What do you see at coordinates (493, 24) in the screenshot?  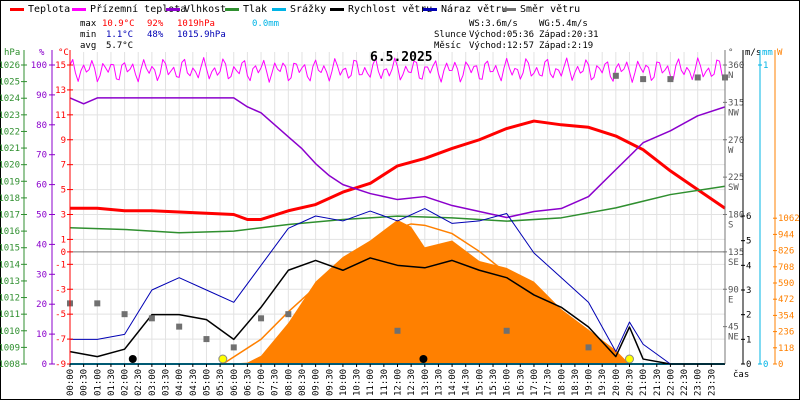 I see `ws-value: WS:3.6m/s` at bounding box center [493, 24].